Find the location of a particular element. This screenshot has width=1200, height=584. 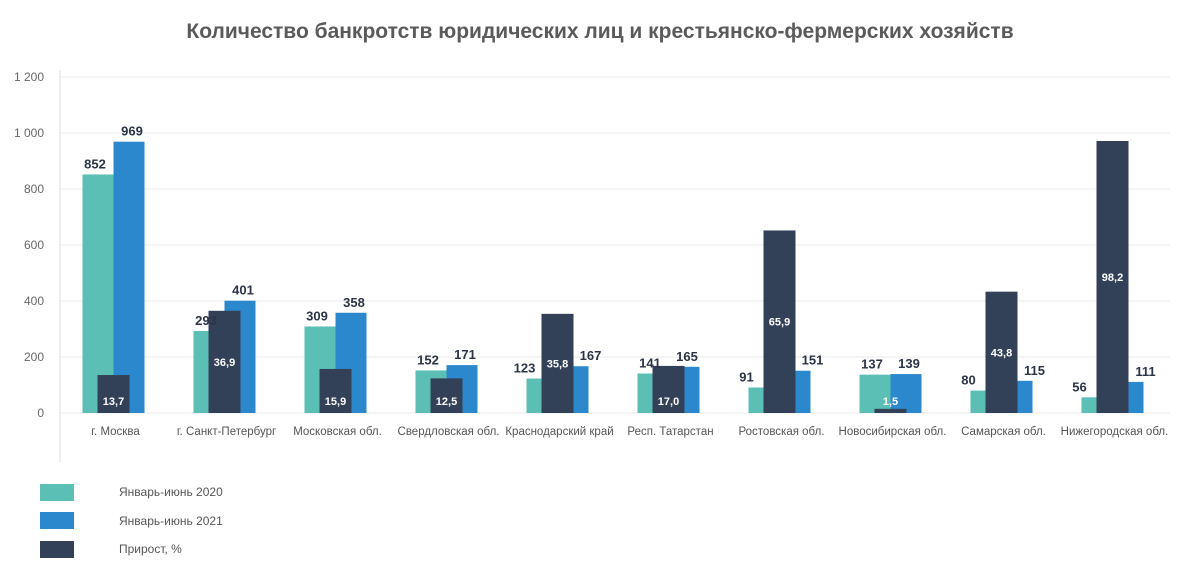

y-tick-label: 1 000 is located at coordinates (29, 133).